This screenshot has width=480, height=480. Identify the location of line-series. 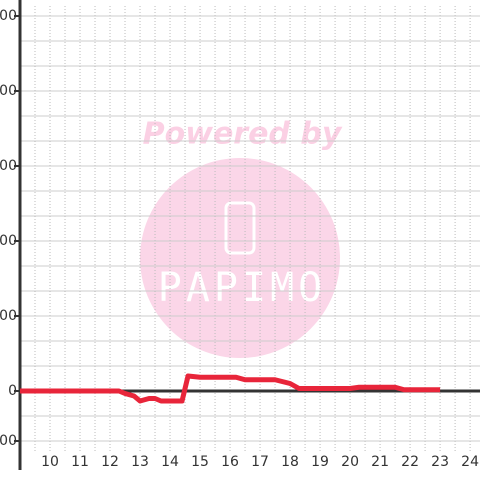
(230, 388).